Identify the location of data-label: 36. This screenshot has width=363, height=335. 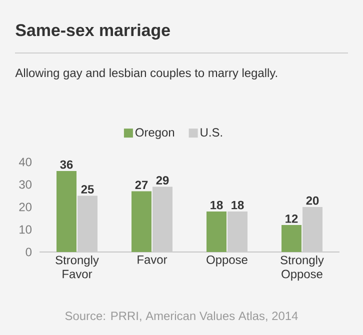
(66, 164).